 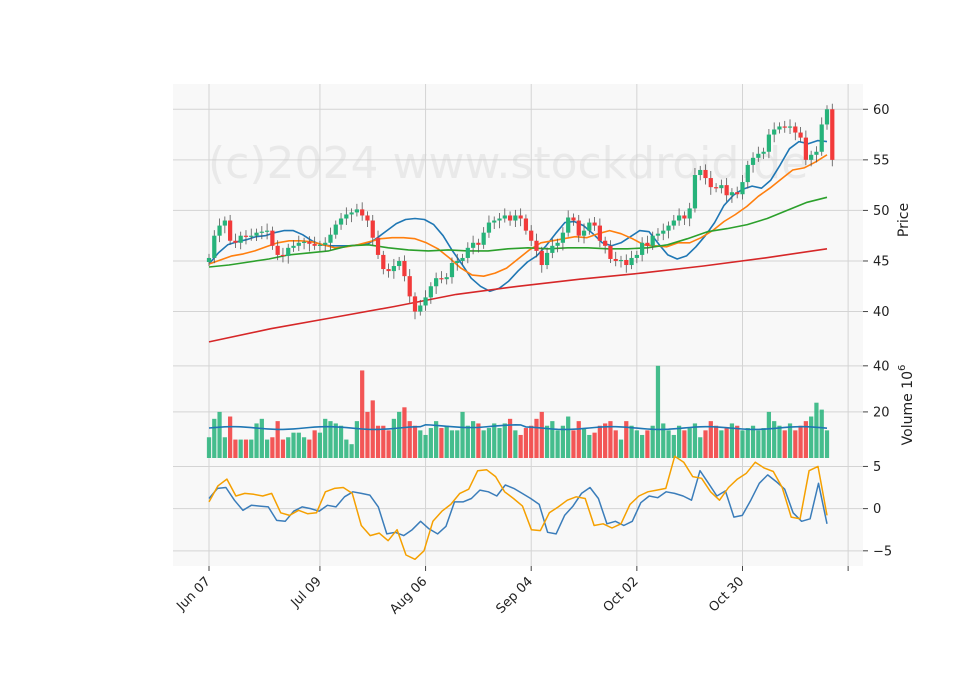 What do you see at coordinates (518, 503) in the screenshot?
I see `oscillator-osc-a-line` at bounding box center [518, 503].